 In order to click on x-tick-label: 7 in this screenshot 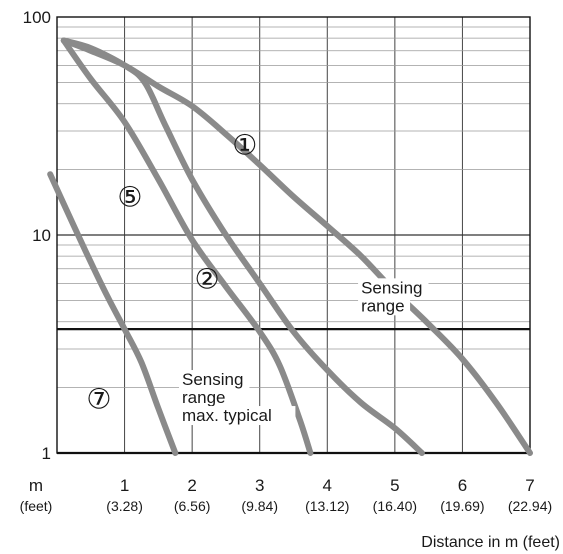, I will do `click(529, 485)`.